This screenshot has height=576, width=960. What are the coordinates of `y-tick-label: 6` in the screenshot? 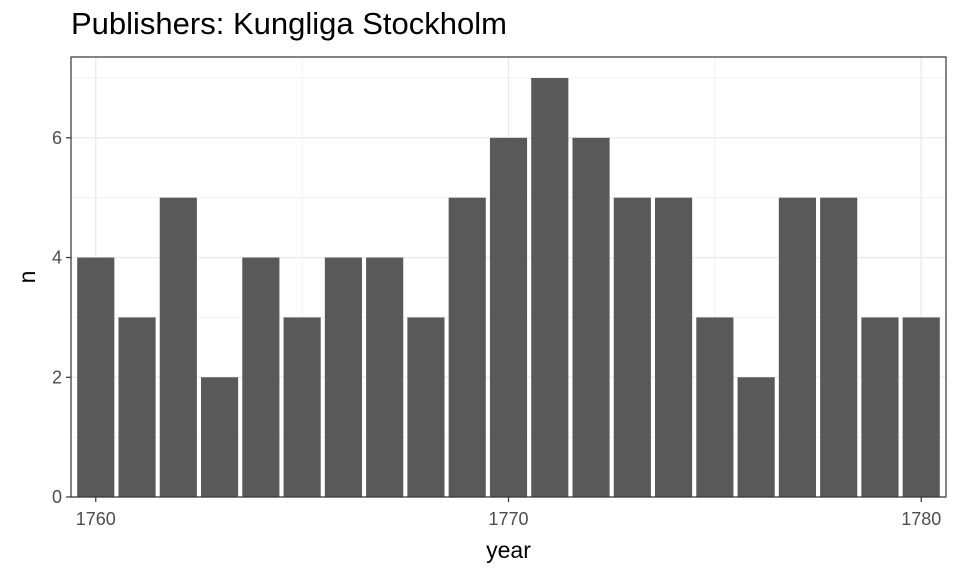 It's located at (57, 138).